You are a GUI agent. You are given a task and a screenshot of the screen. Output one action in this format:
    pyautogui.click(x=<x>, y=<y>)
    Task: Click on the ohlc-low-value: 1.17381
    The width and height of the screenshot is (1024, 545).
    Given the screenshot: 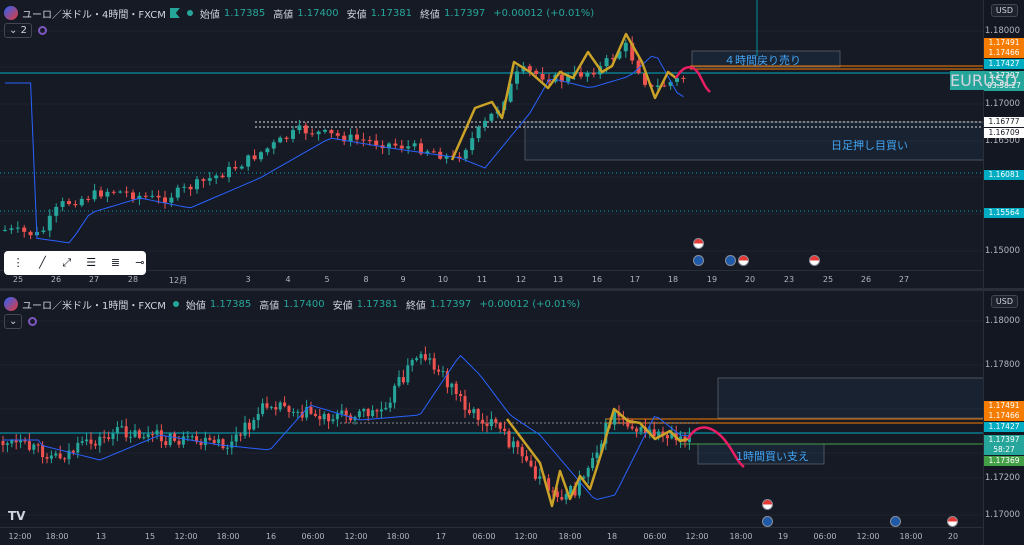 What is the action you would take?
    pyautogui.click(x=377, y=304)
    